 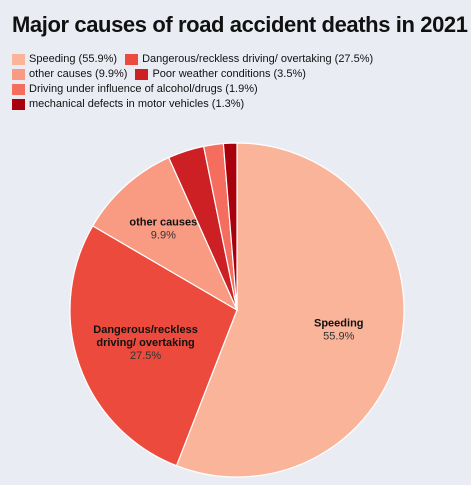 I want to click on slice-value-label: 27.5%, so click(x=145, y=356).